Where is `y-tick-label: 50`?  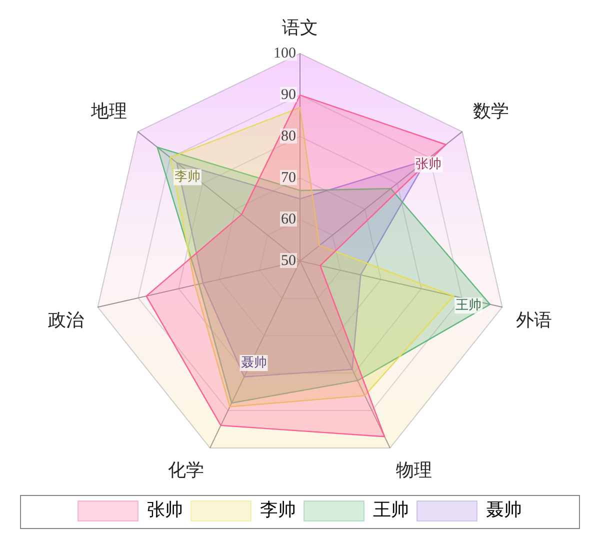
y-tick-label: 50 is located at coordinates (288, 260).